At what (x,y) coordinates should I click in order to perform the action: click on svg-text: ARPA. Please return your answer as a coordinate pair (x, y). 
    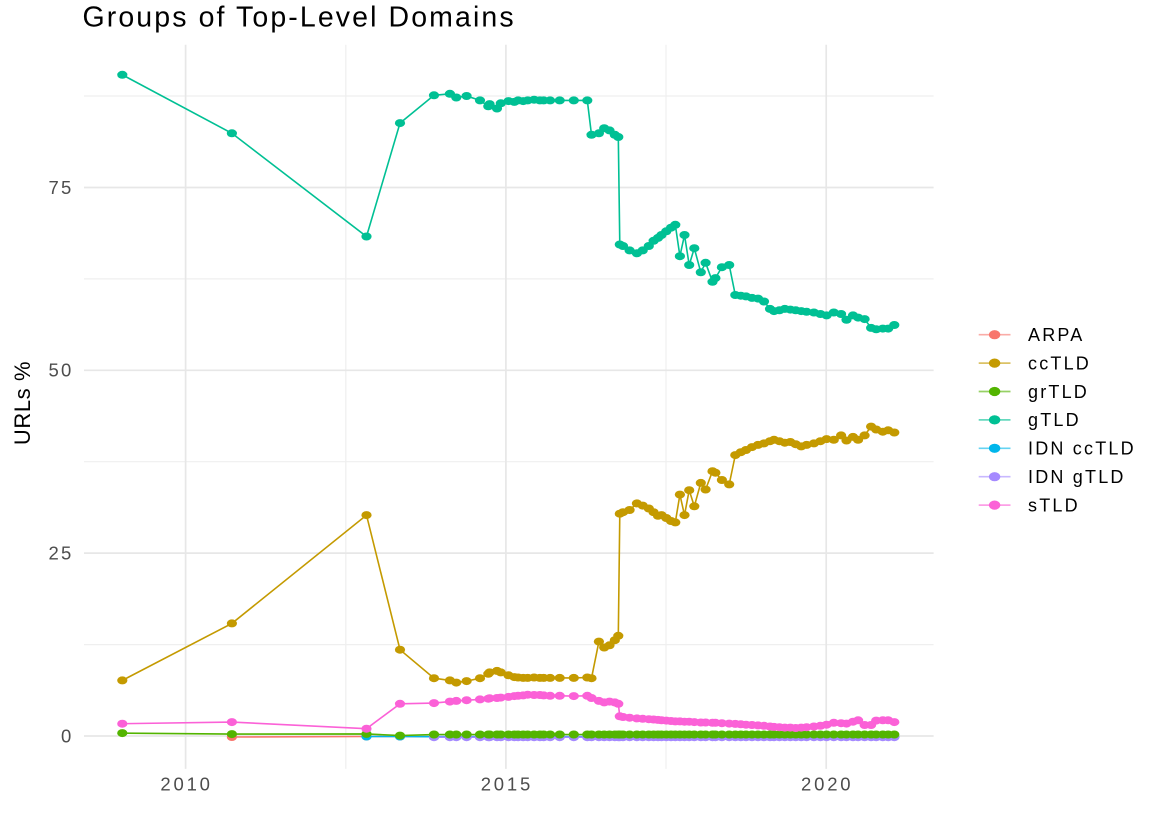
    Looking at the image, I should click on (1056, 335).